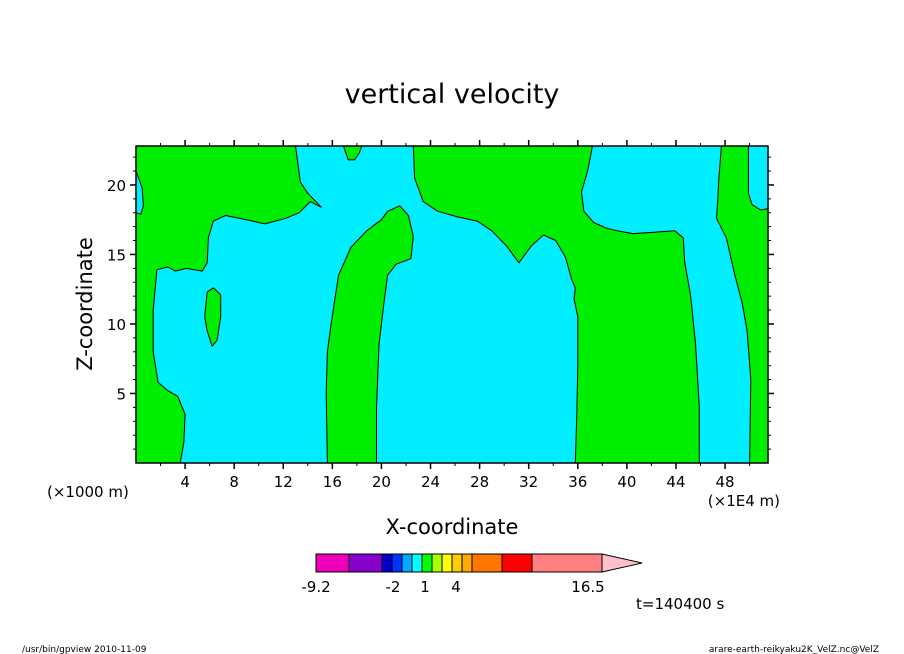 This screenshot has height=654, width=904. Describe the element at coordinates (234, 482) in the screenshot. I see `x-tick-label: 8` at that location.